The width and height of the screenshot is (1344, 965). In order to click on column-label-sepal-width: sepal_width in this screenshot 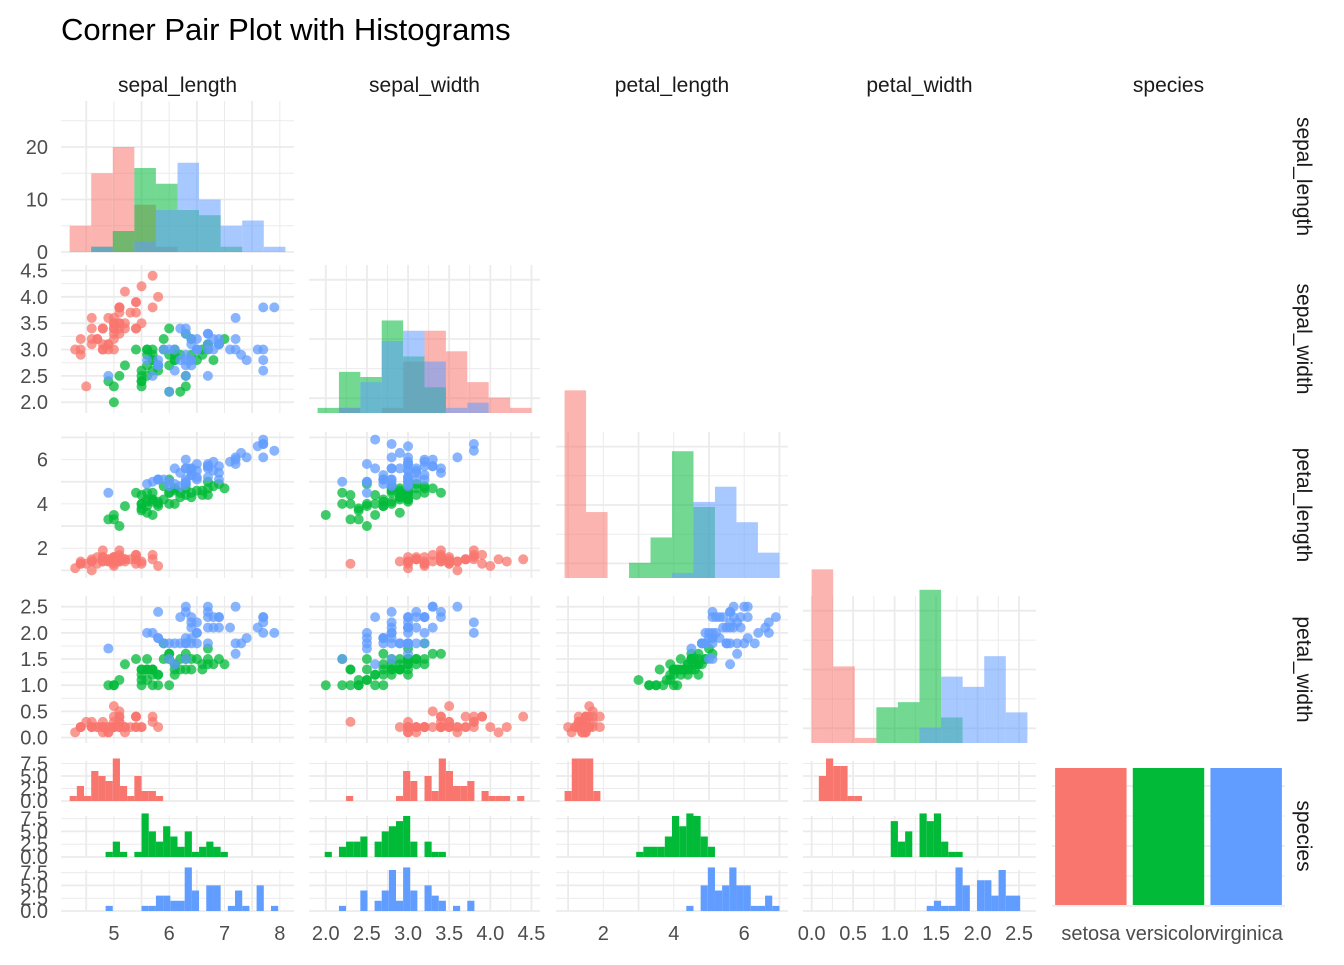, I will do `click(424, 85)`.